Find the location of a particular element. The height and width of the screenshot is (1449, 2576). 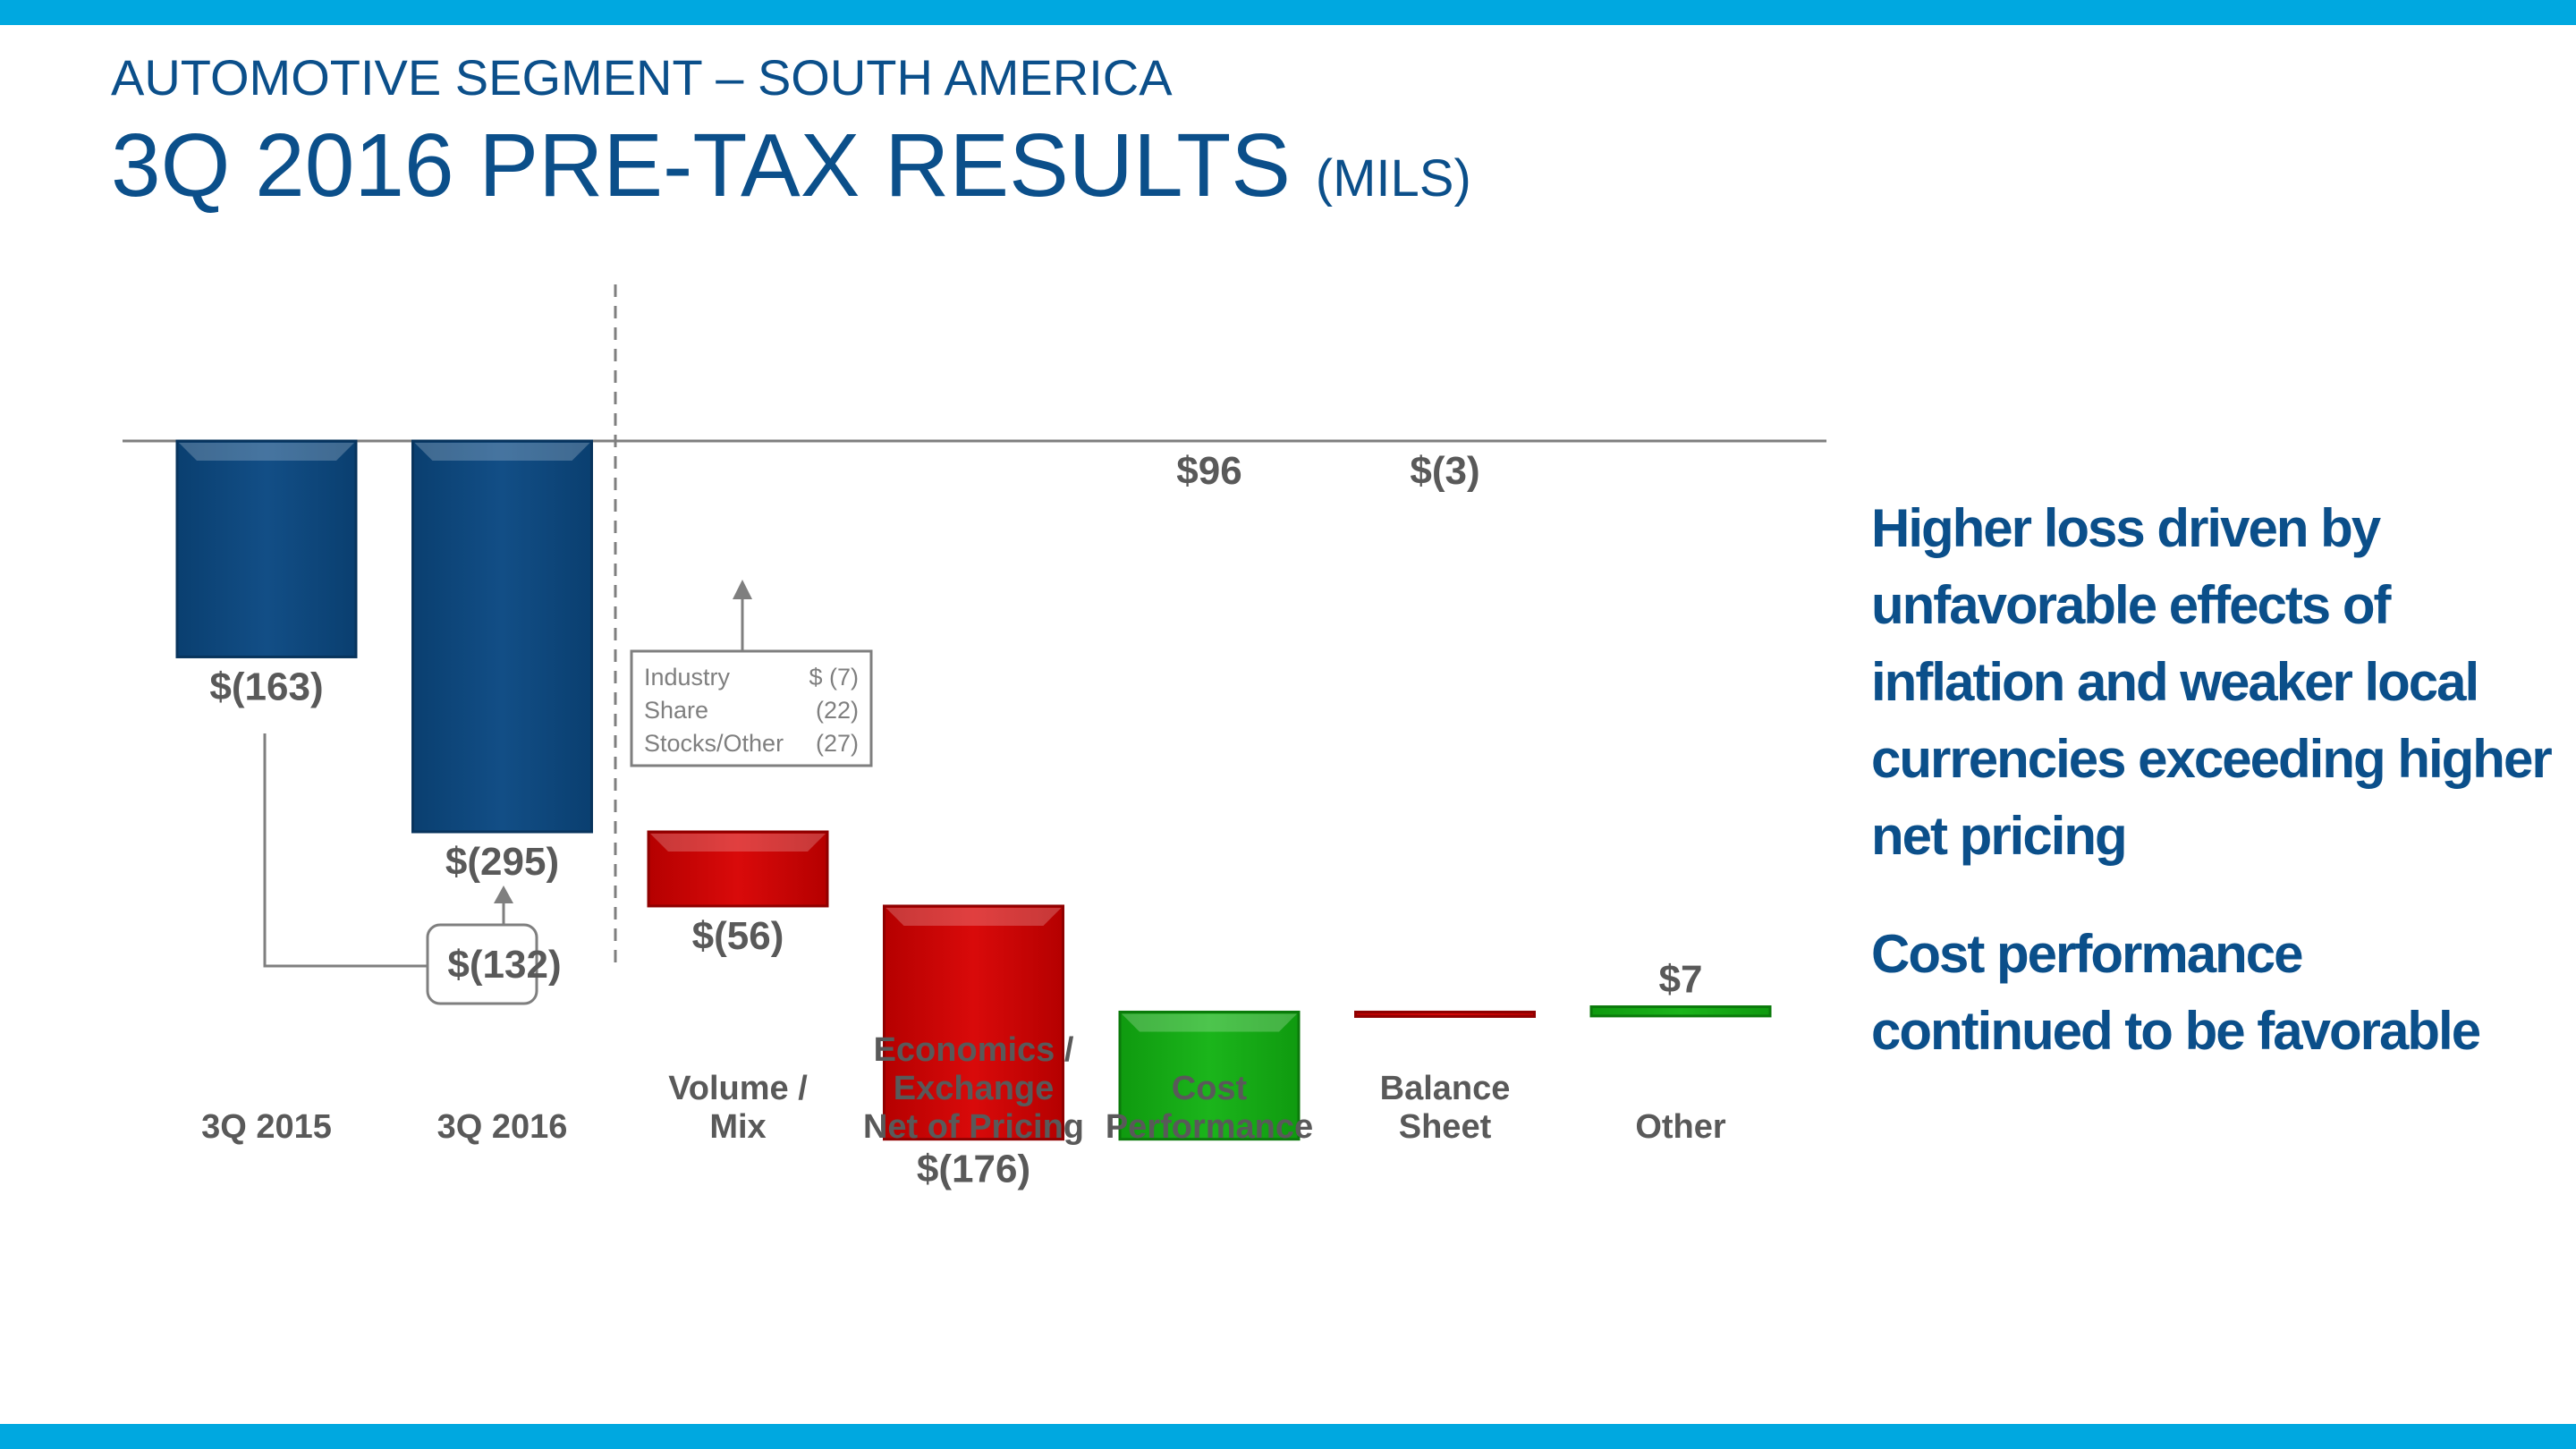

value-label-5: $(3) is located at coordinates (1444, 471).